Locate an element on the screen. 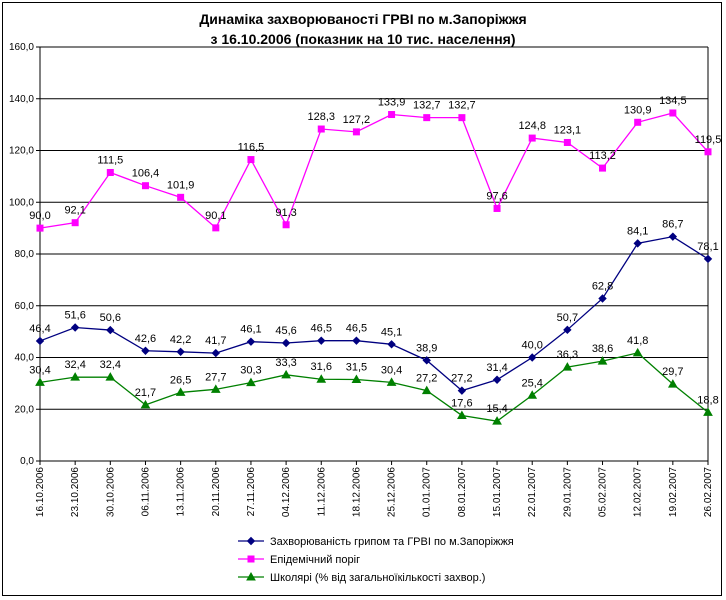 The image size is (726, 600). data-label: 50,7 is located at coordinates (567, 318).